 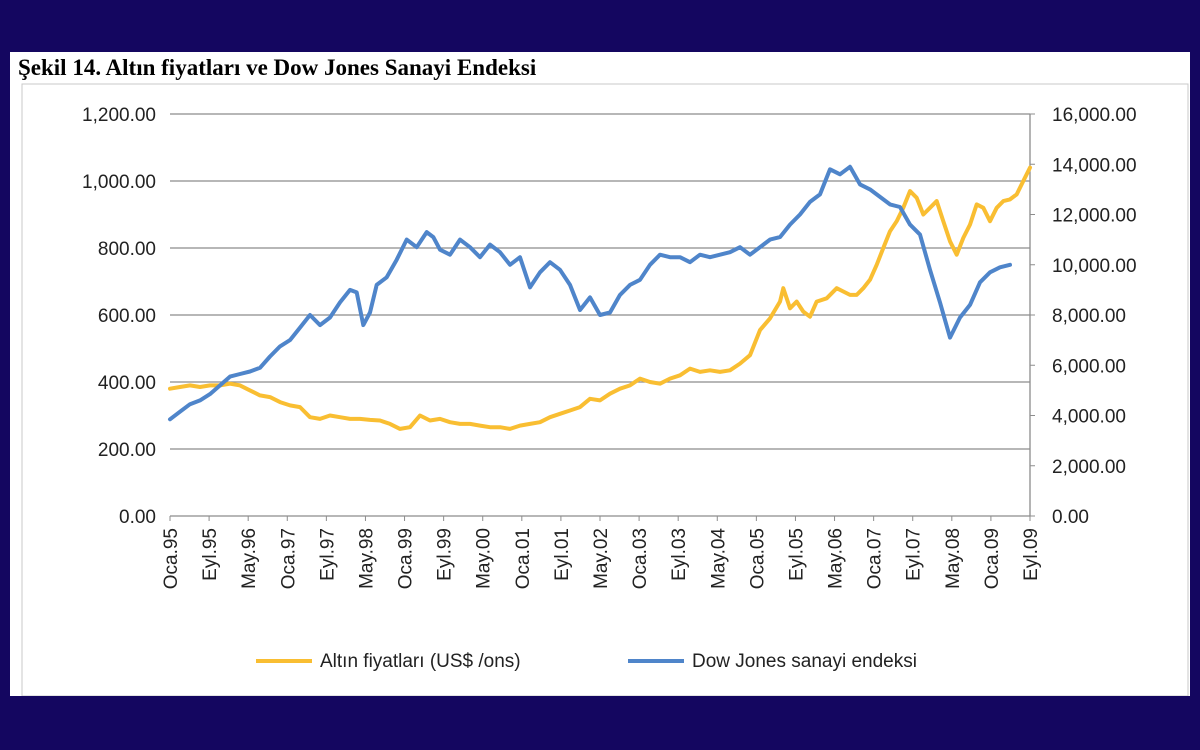 What do you see at coordinates (1094, 165) in the screenshot?
I see `y-right-tick-label: 14,000.00` at bounding box center [1094, 165].